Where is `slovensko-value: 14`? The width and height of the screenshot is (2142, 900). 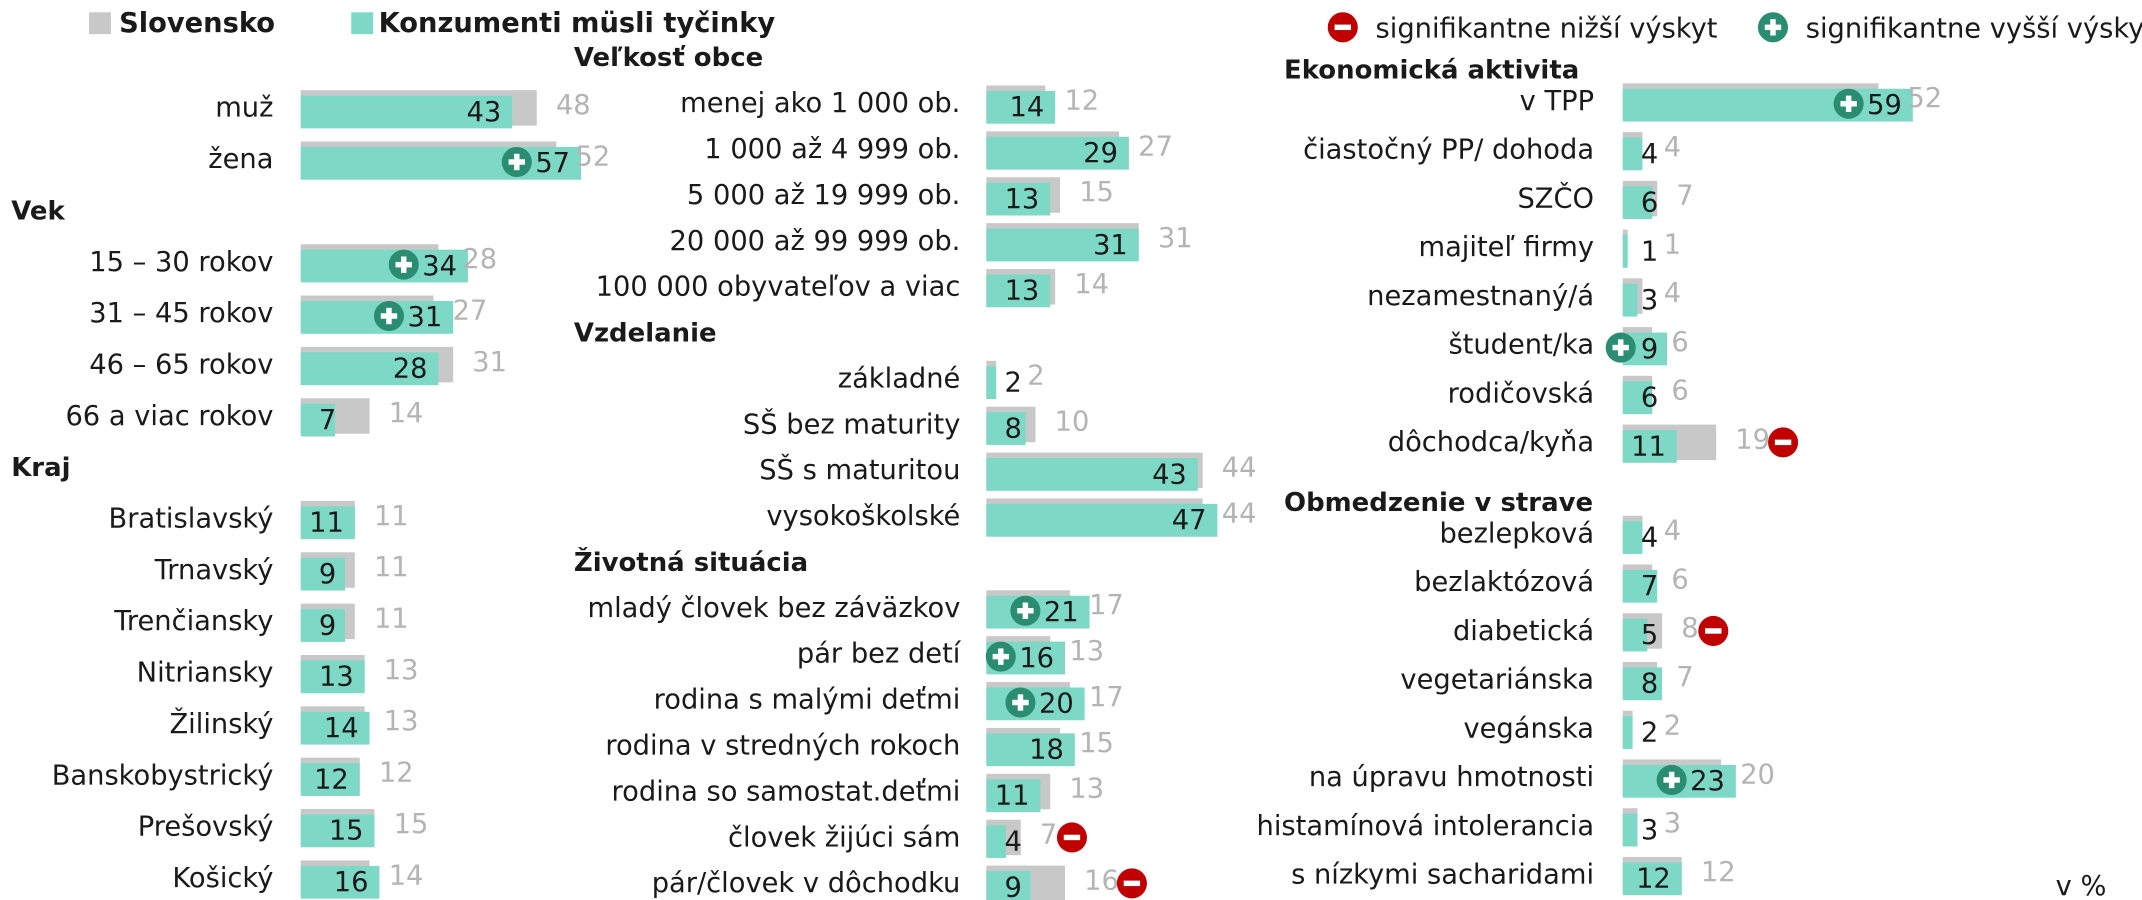 slovensko-value: 14 is located at coordinates (406, 413).